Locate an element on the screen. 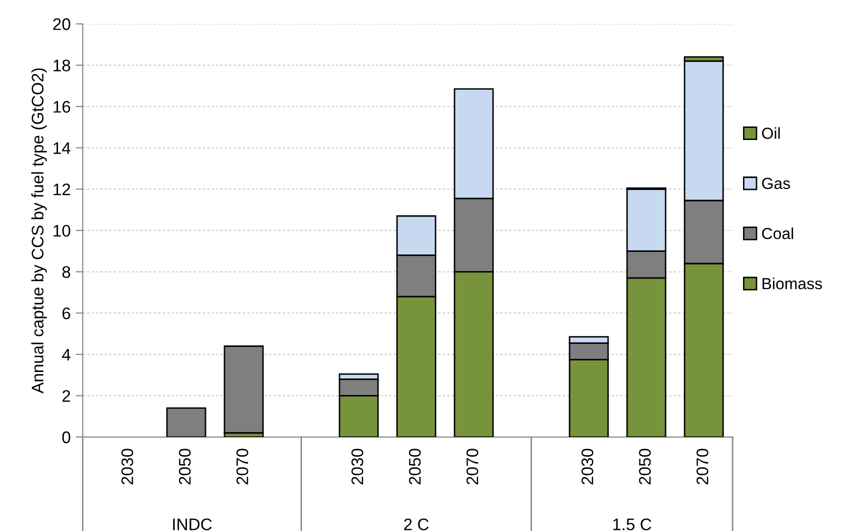 The height and width of the screenshot is (531, 844). legend-label: Gas is located at coordinates (776, 184).